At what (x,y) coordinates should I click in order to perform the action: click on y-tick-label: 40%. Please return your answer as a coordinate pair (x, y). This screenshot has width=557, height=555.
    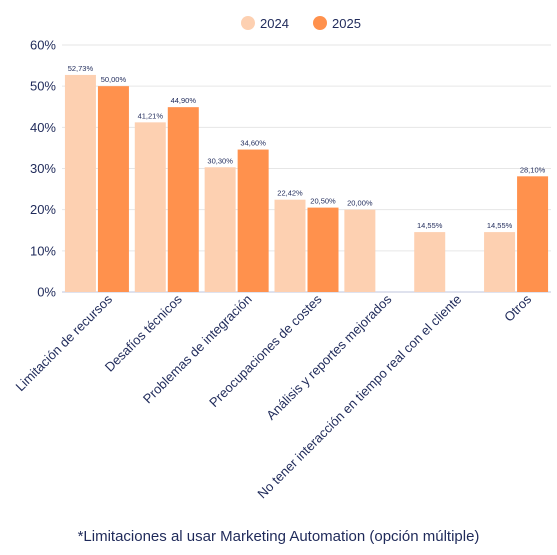
    Looking at the image, I should click on (43, 127).